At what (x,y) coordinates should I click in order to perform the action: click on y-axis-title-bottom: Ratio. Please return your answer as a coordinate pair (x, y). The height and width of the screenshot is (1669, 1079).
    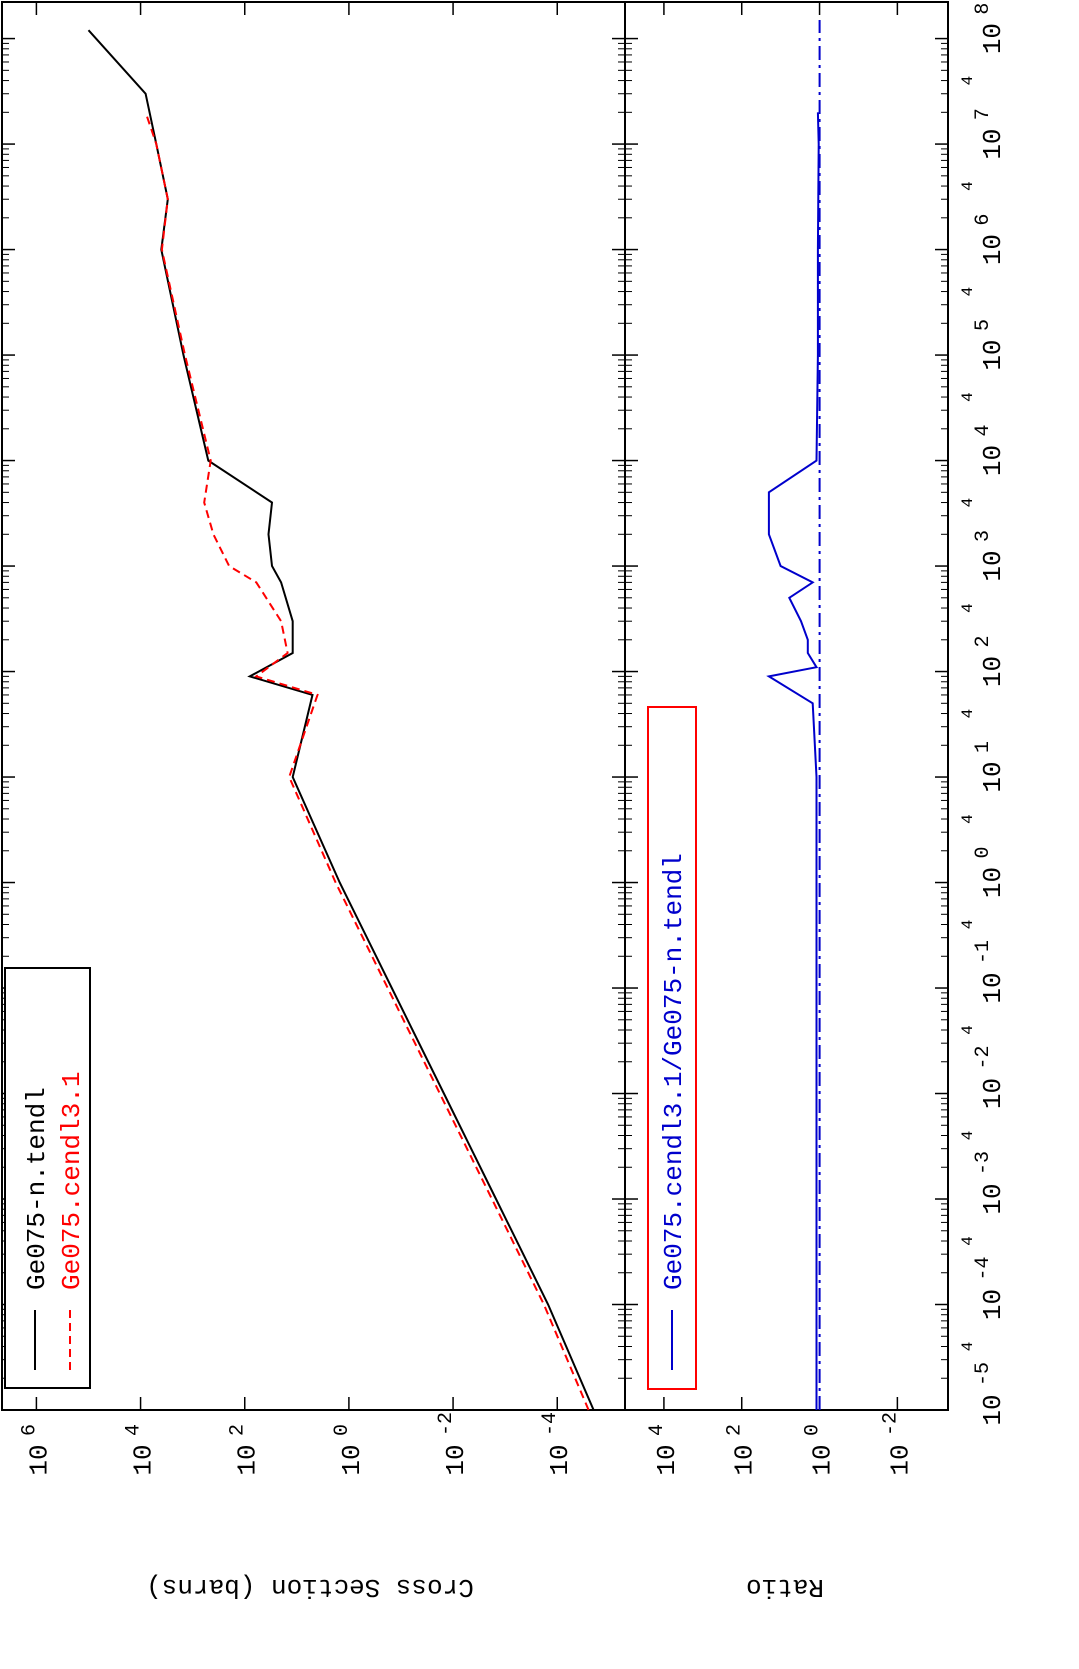
    Looking at the image, I should click on (785, 1587).